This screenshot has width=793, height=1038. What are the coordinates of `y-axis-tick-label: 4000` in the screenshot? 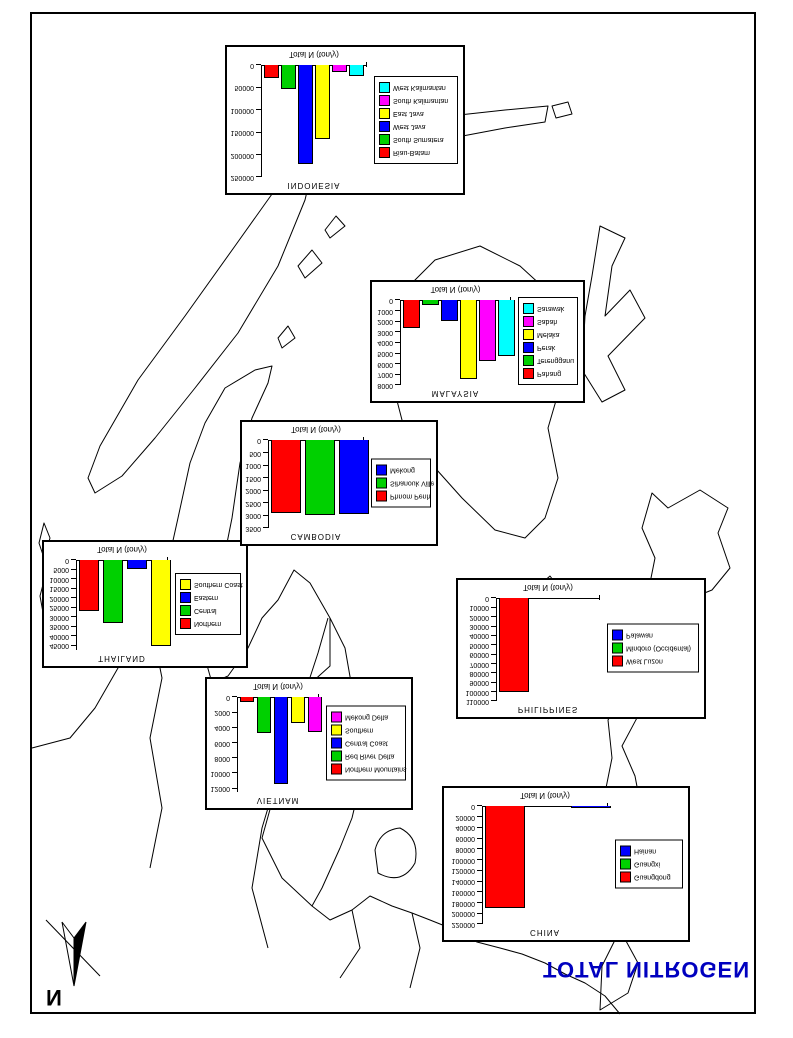 It's located at (385, 343).